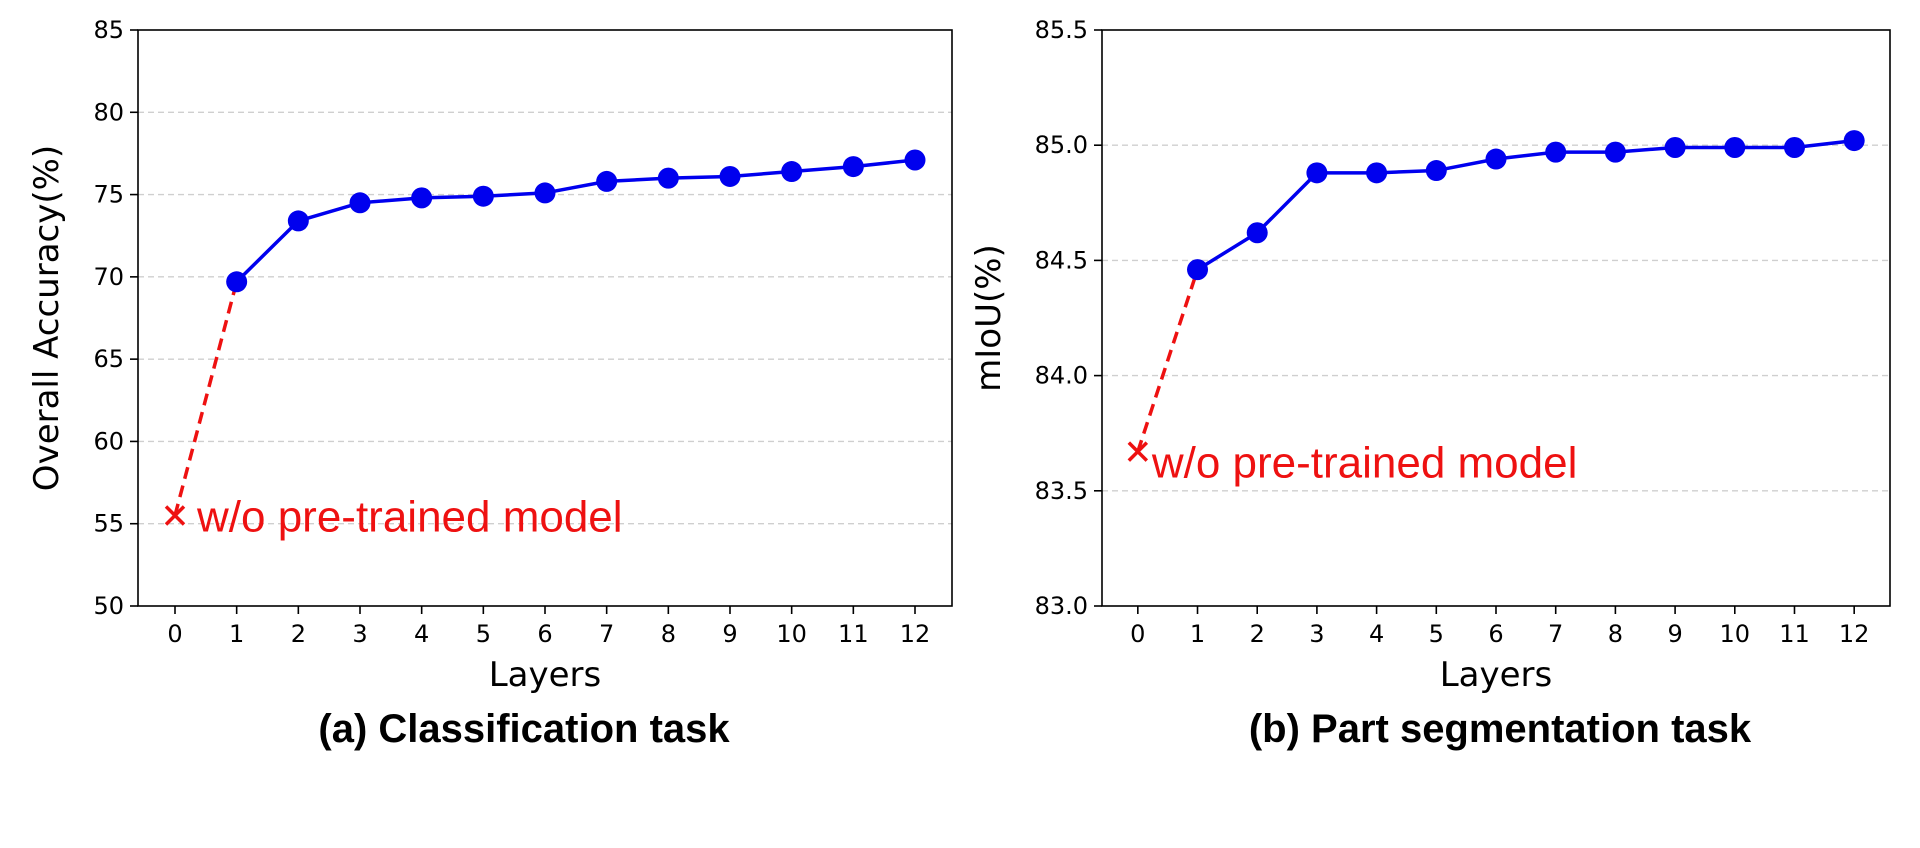 The height and width of the screenshot is (848, 1920). What do you see at coordinates (108, 195) in the screenshot?
I see `y-tick-label: 75` at bounding box center [108, 195].